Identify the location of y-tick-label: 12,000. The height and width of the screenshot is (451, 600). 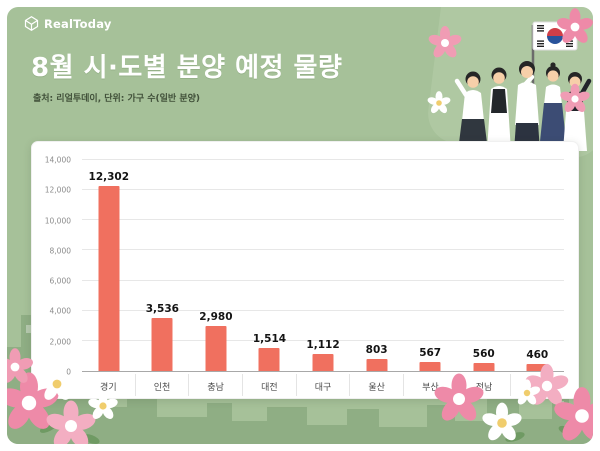
(57, 190).